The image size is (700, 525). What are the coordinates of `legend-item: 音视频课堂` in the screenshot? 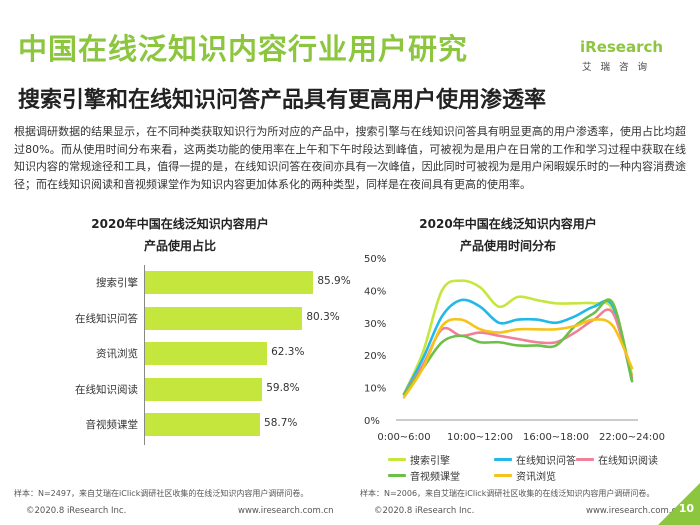 It's located at (424, 475).